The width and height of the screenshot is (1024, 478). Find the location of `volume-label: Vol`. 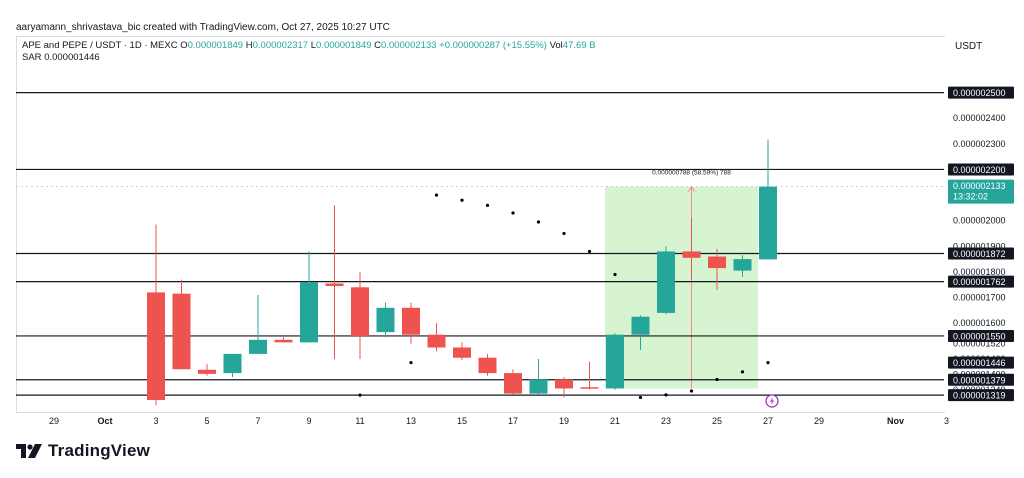

volume-label: Vol is located at coordinates (556, 45).